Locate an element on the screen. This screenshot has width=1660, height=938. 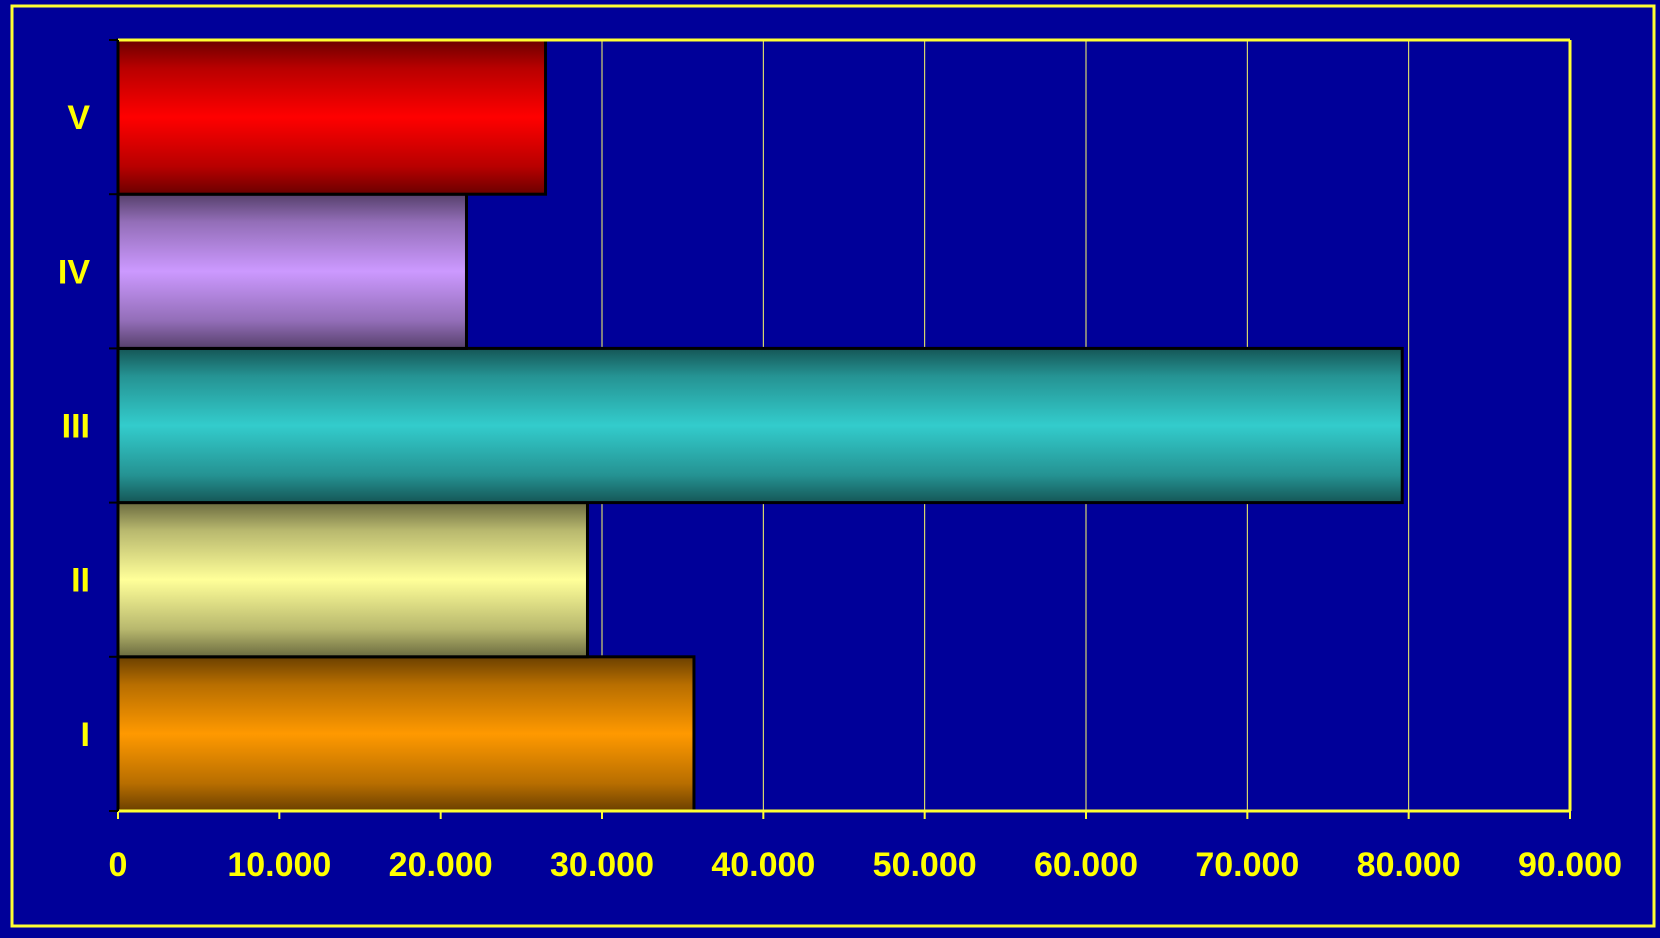
bar-V is located at coordinates (332, 117).